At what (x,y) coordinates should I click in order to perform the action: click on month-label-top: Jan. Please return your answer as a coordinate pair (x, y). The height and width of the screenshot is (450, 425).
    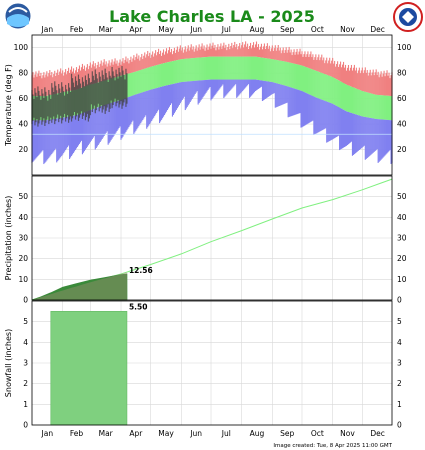
    Looking at the image, I should click on (47, 29).